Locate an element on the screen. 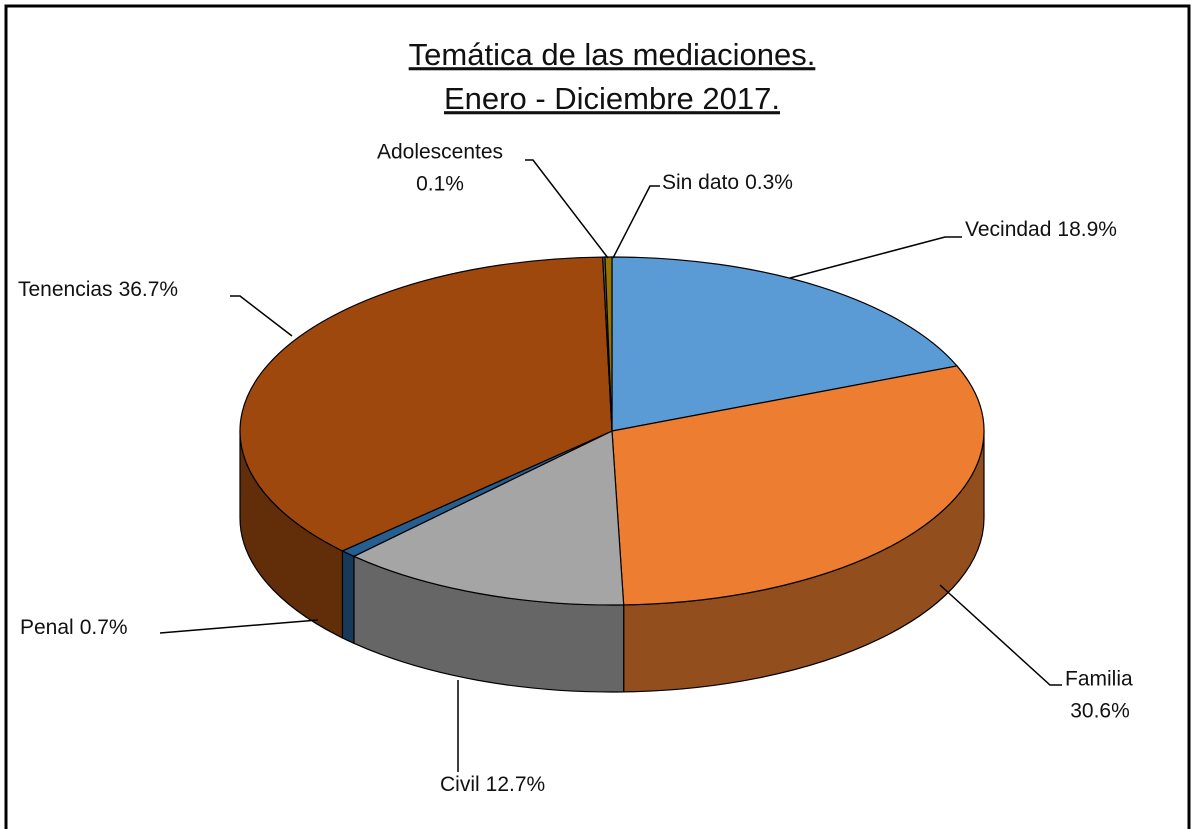 Image resolution: width=1196 pixels, height=829 pixels. data-label: Tenencias 36.7% is located at coordinates (98, 289).